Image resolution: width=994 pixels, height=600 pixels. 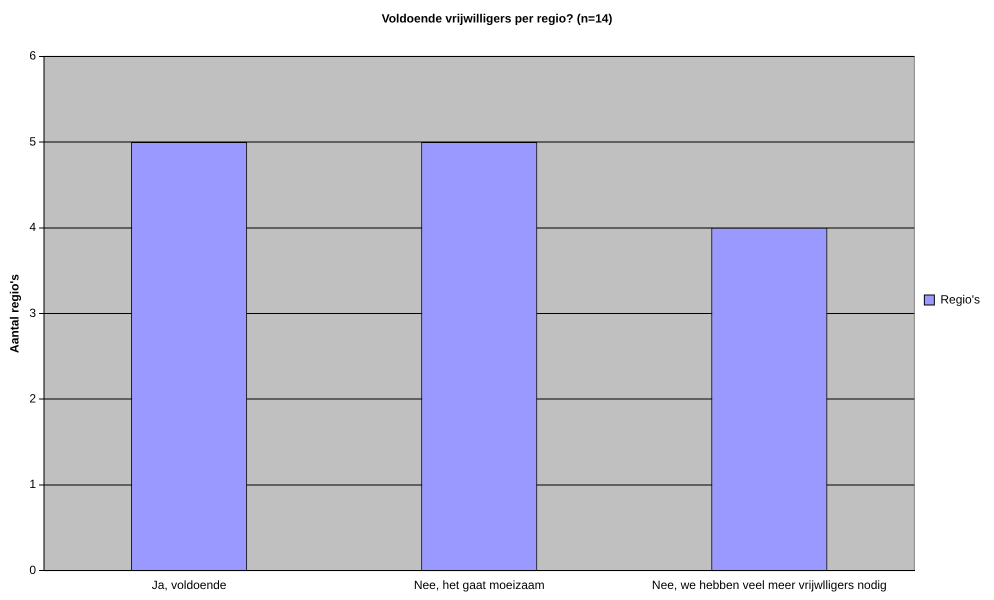 What do you see at coordinates (32, 227) in the screenshot?
I see `y-tick-label: 4` at bounding box center [32, 227].